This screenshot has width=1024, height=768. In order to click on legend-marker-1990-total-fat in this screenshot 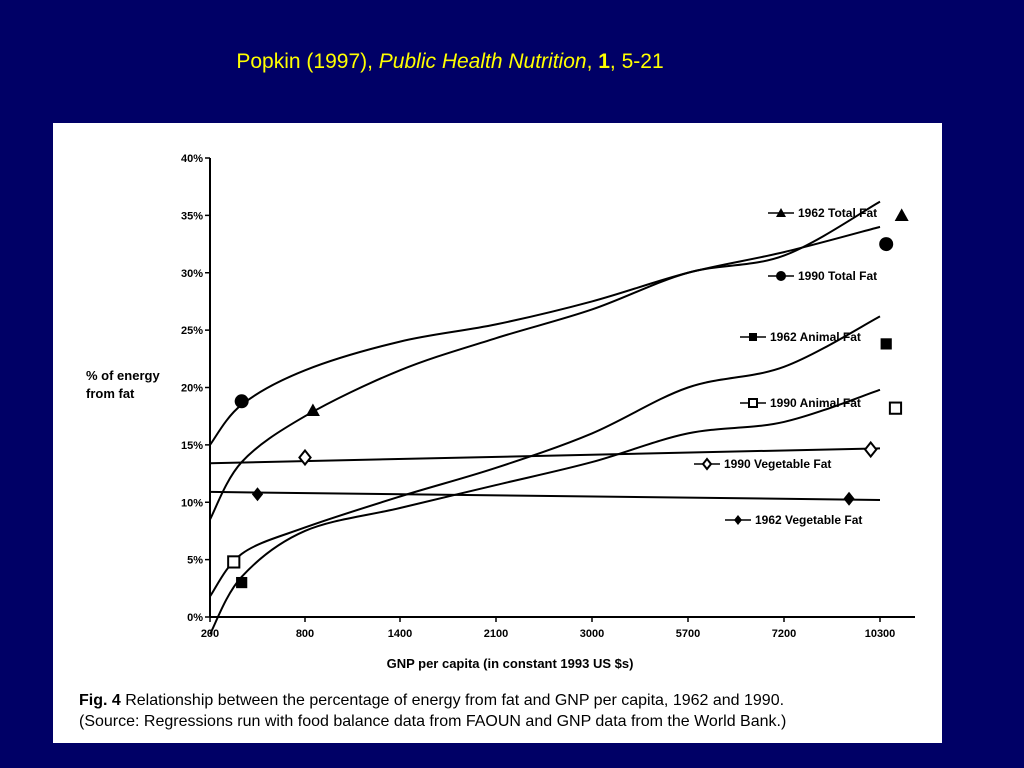, I will do `click(781, 276)`.